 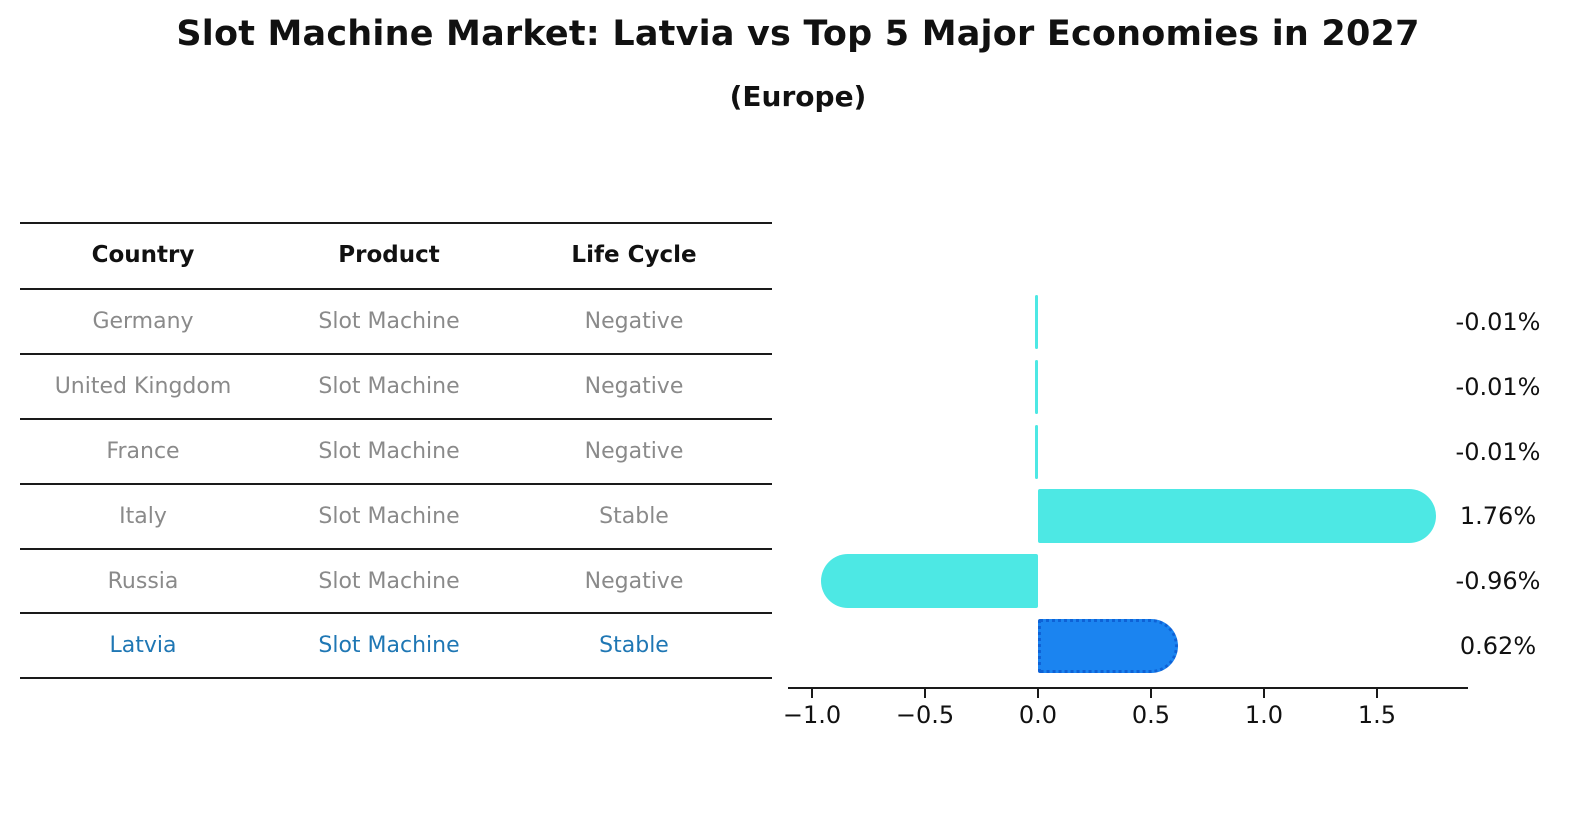 What do you see at coordinates (1498, 516) in the screenshot?
I see `bar-value-label-italy: 1.76%` at bounding box center [1498, 516].